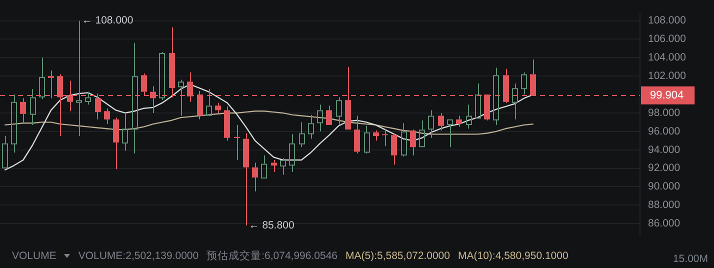 The image size is (714, 268). What do you see at coordinates (138, 256) in the screenshot?
I see `text: VOLUME:2,502,139.0000` at bounding box center [138, 256].